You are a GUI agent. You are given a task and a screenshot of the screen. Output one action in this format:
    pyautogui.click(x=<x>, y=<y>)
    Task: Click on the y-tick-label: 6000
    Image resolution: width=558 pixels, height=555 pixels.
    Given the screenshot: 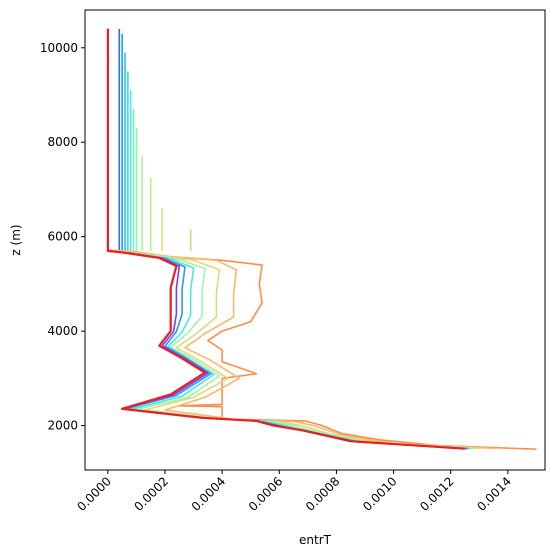 What is the action you would take?
    pyautogui.click(x=62, y=237)
    